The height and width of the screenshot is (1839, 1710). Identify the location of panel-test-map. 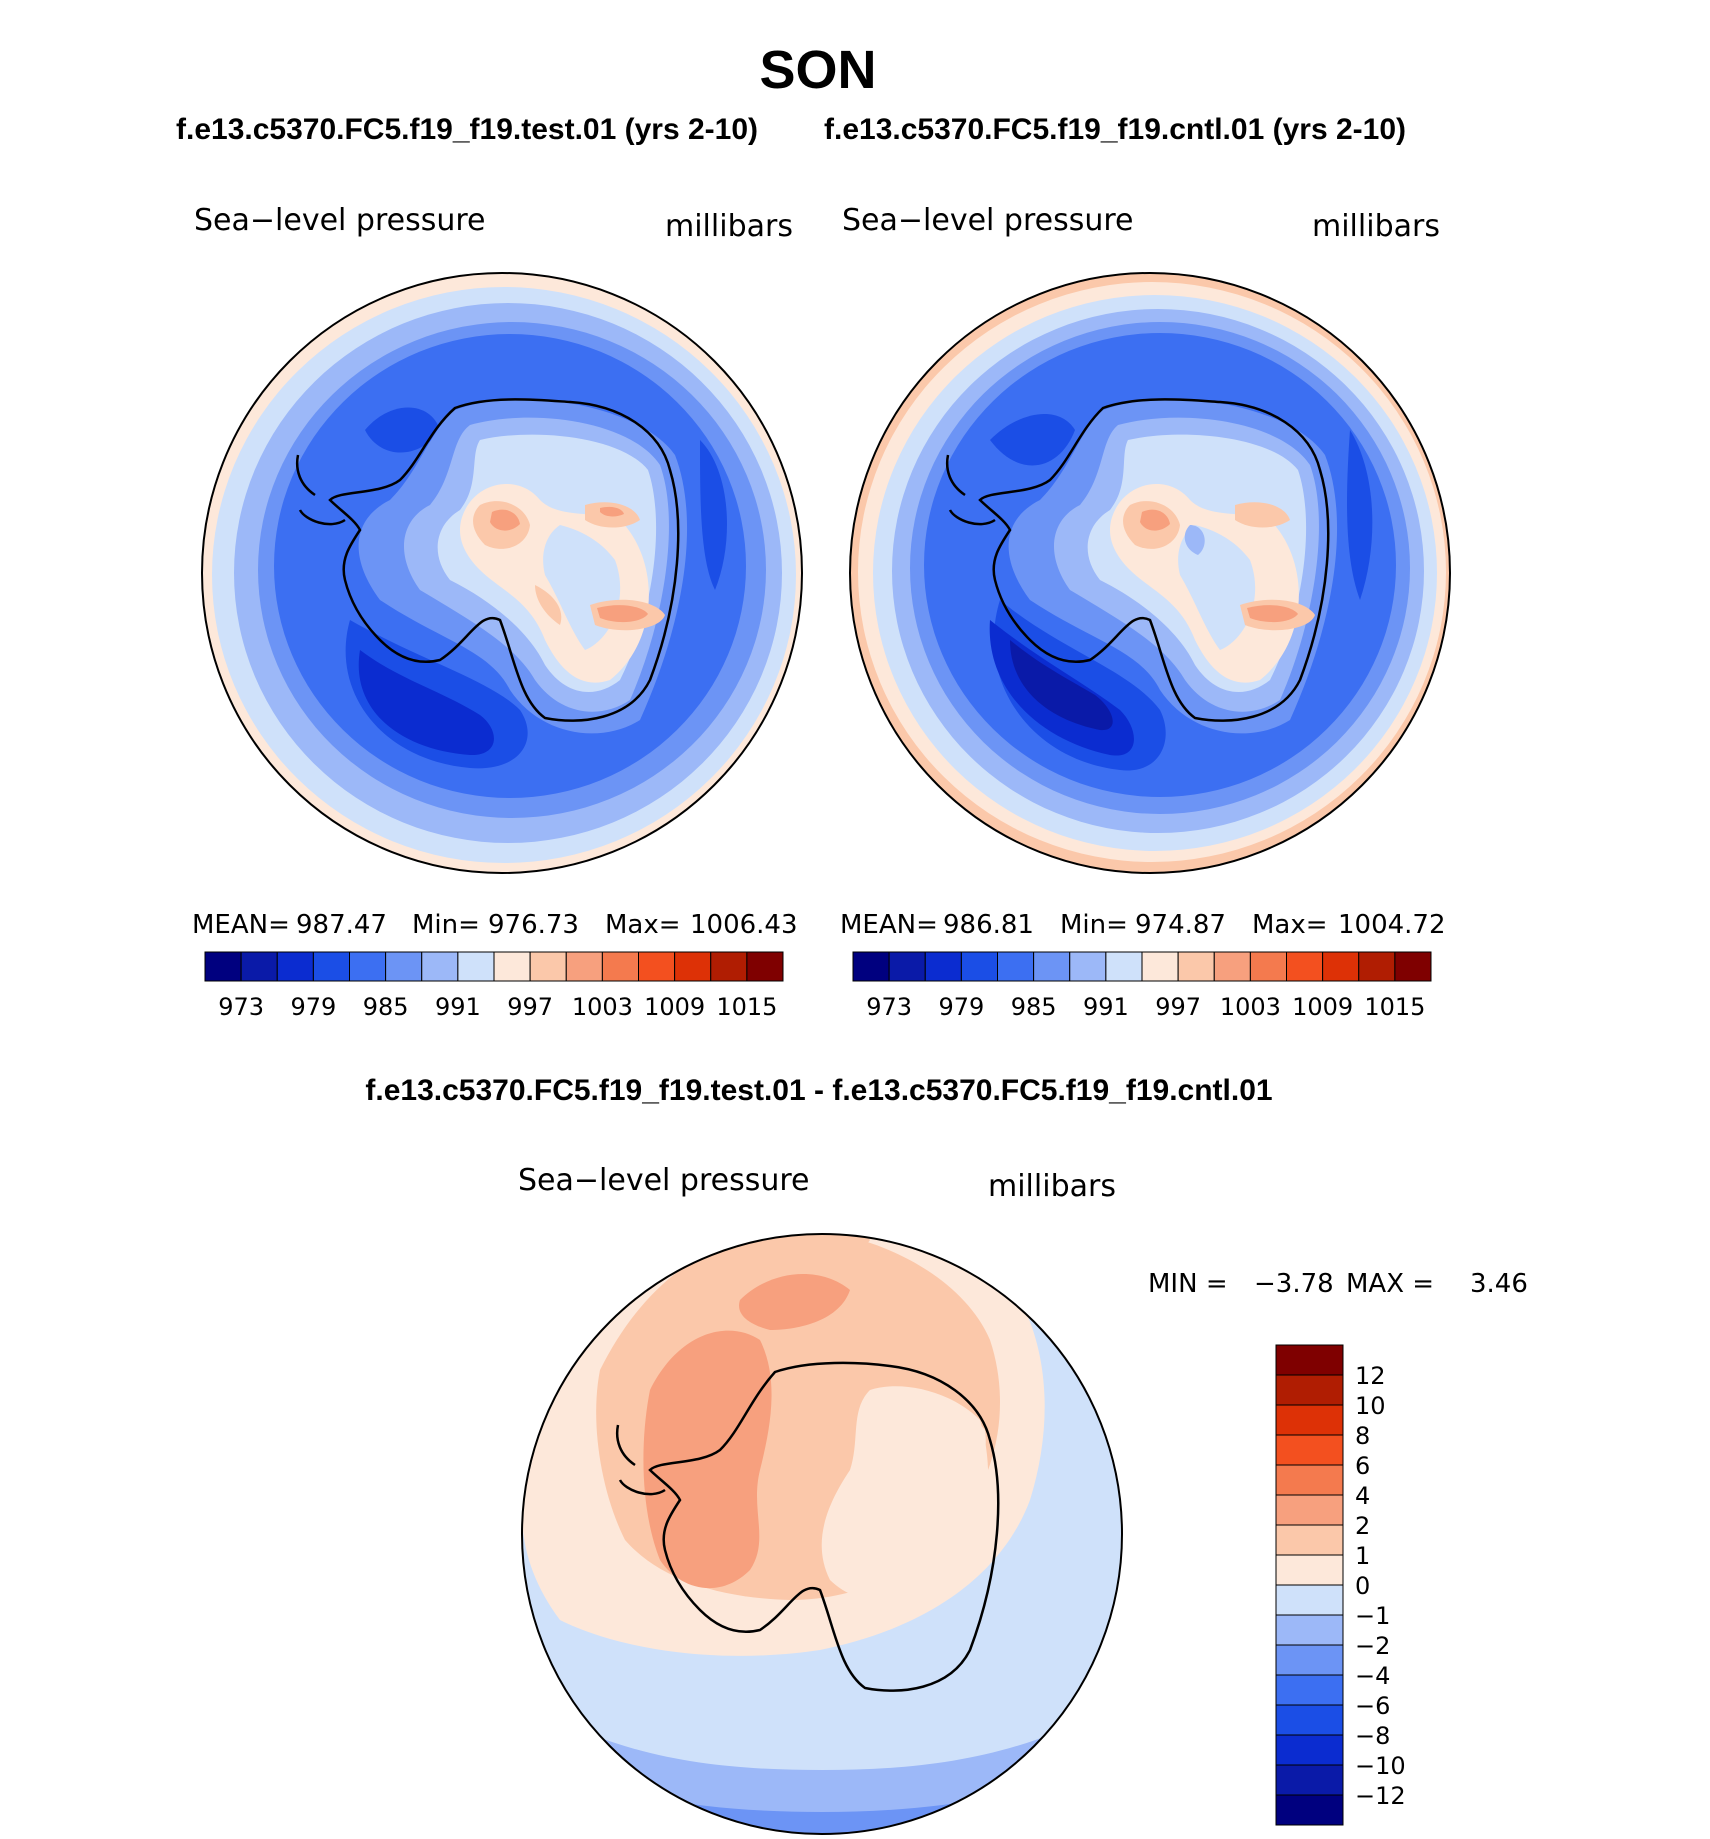
(502, 573).